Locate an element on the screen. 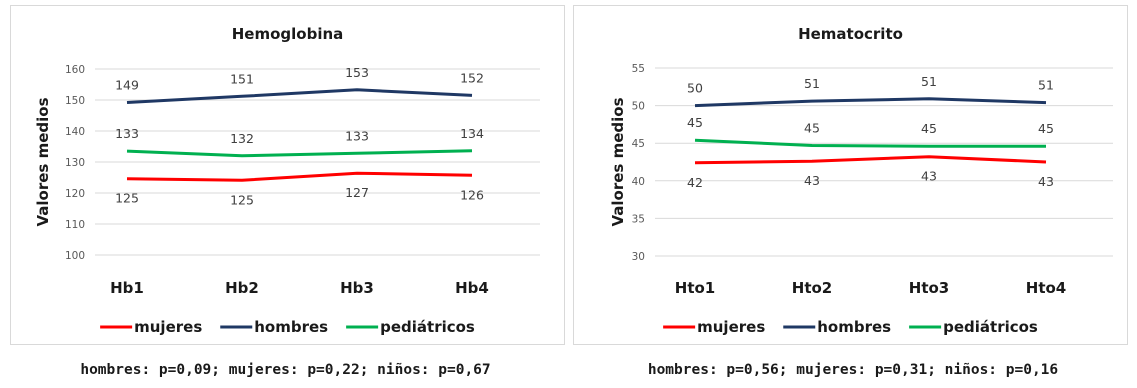 The height and width of the screenshot is (388, 1137). y-tick-label: 160 is located at coordinates (75, 70).